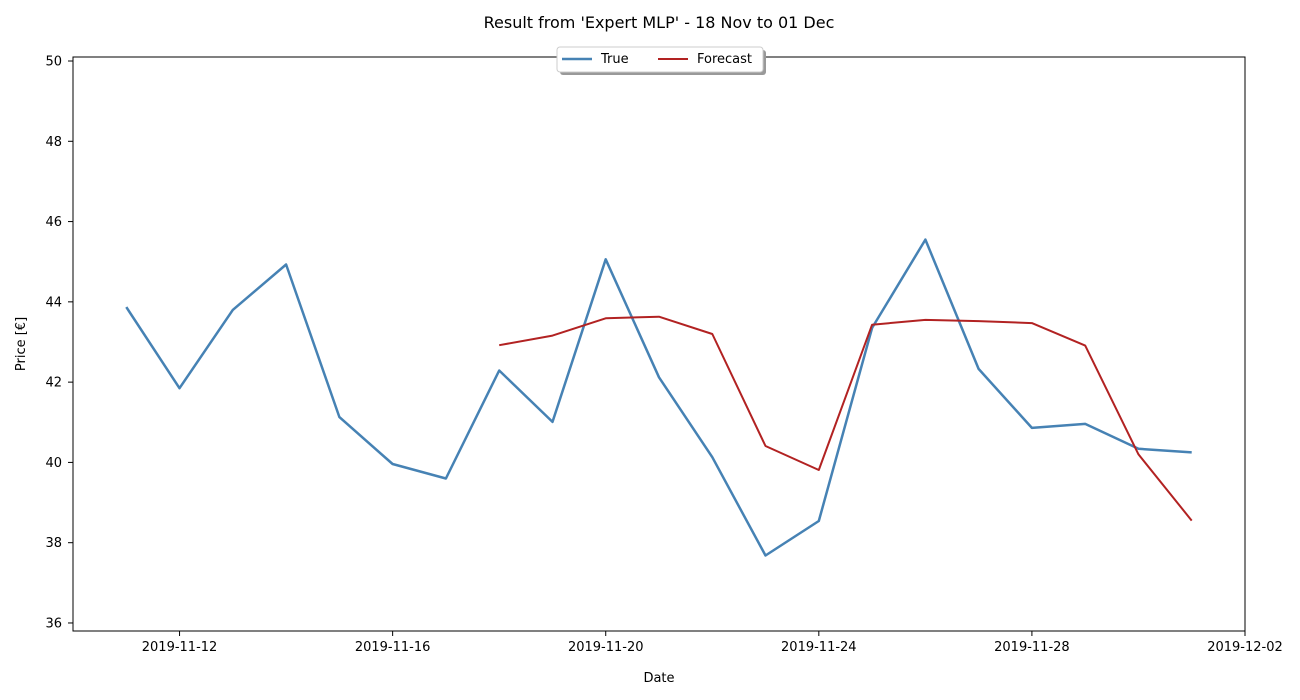 The image size is (1300, 700). I want to click on legend-label-true: True, so click(614, 59).